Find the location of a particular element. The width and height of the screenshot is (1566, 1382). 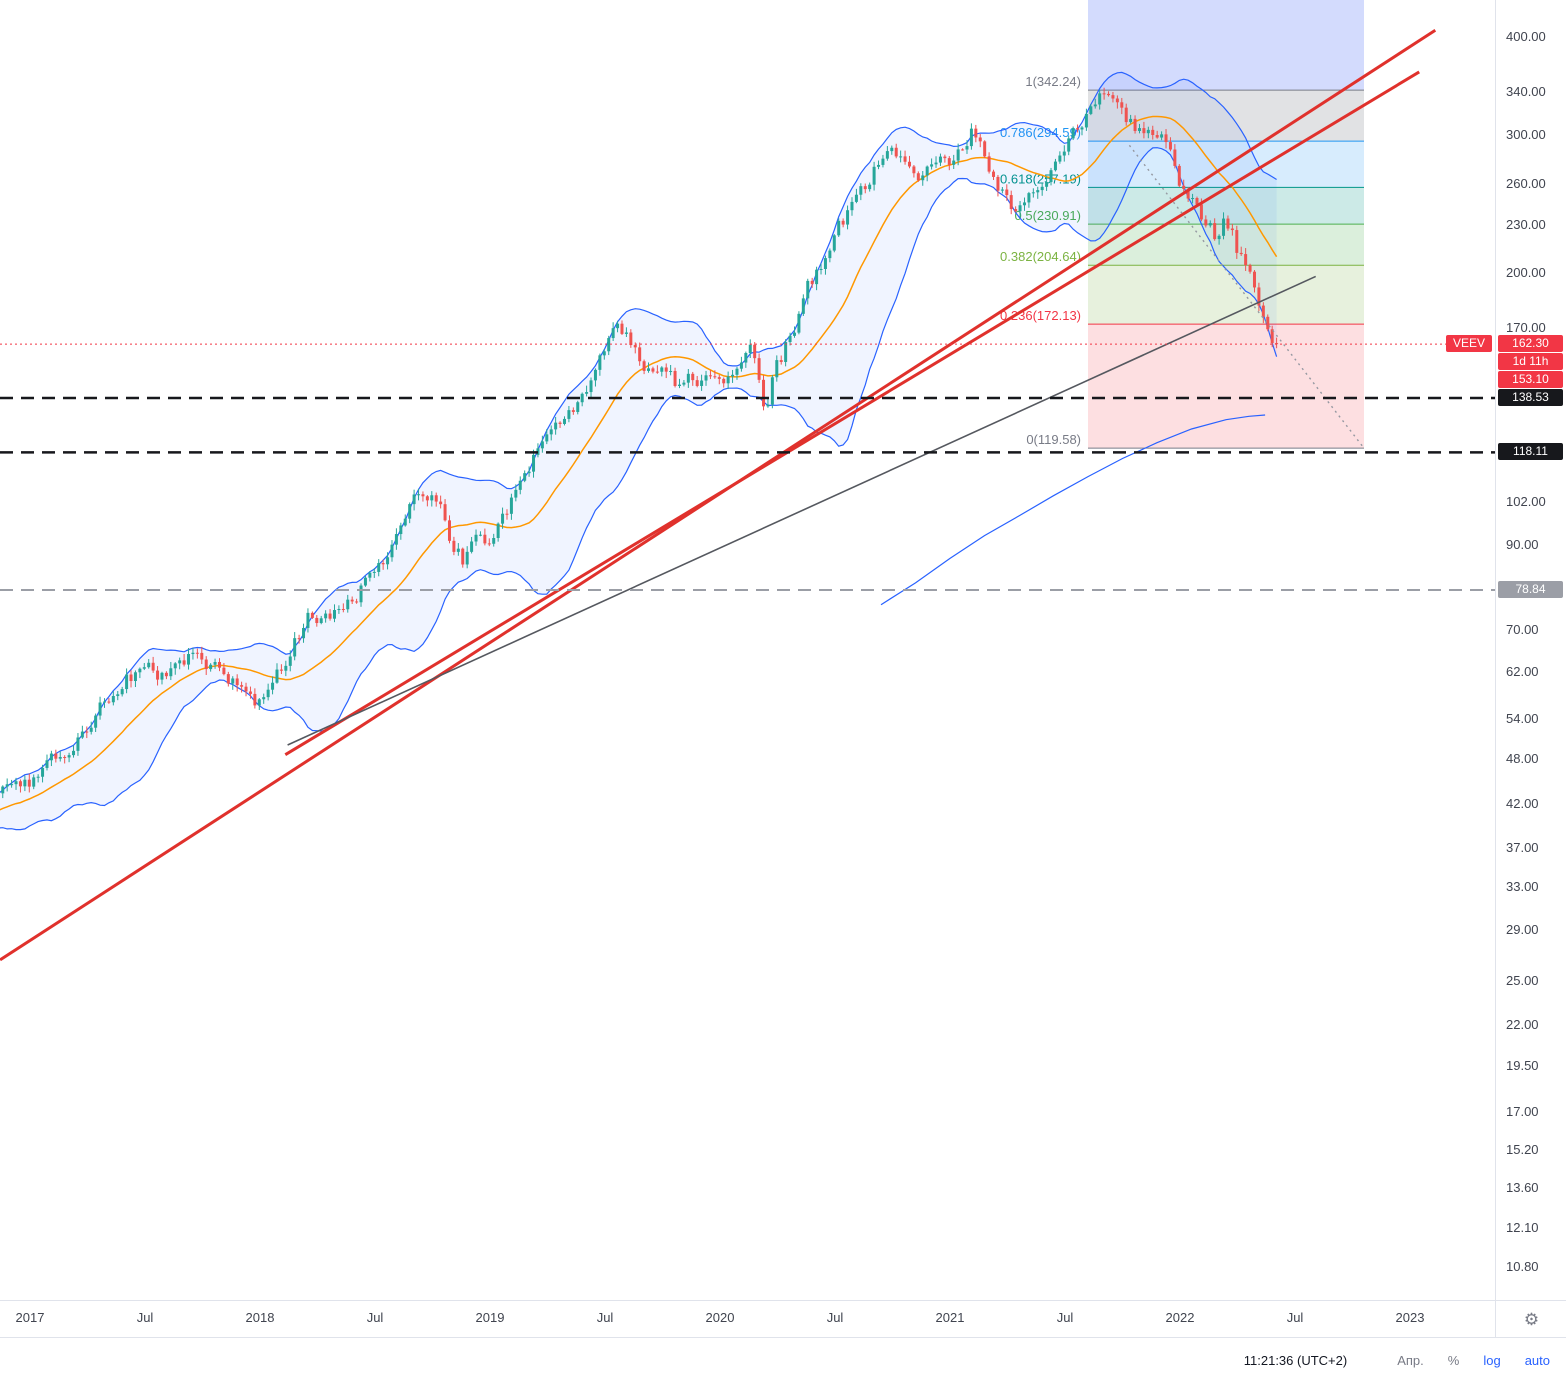

price-line-badge: 138.53 is located at coordinates (1530, 398).